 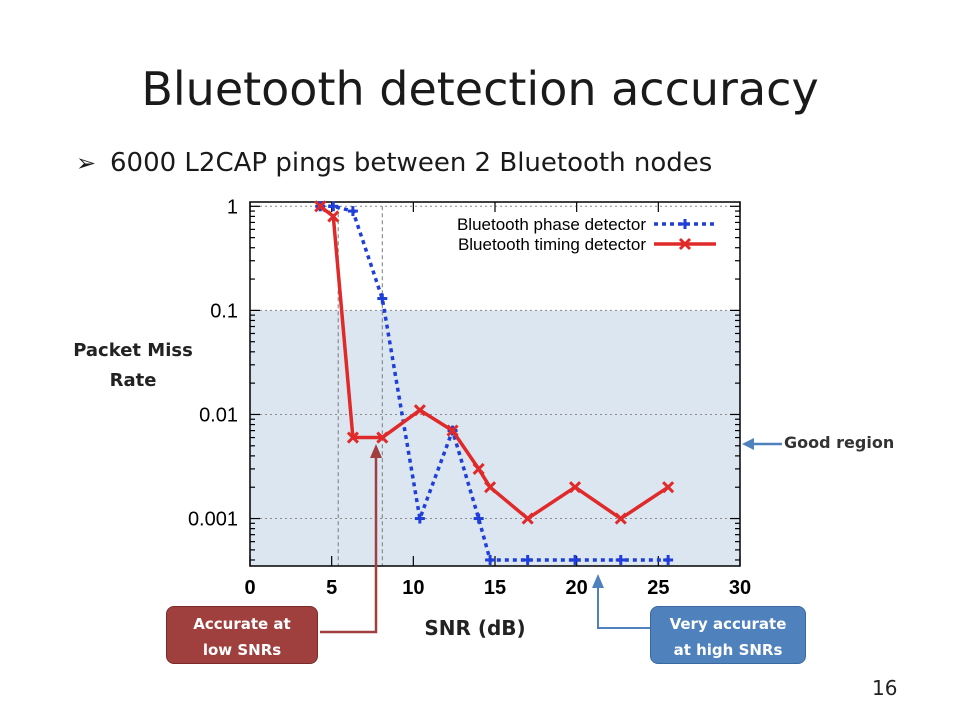 What do you see at coordinates (224, 311) in the screenshot?
I see `y-tick-label: 0.1` at bounding box center [224, 311].